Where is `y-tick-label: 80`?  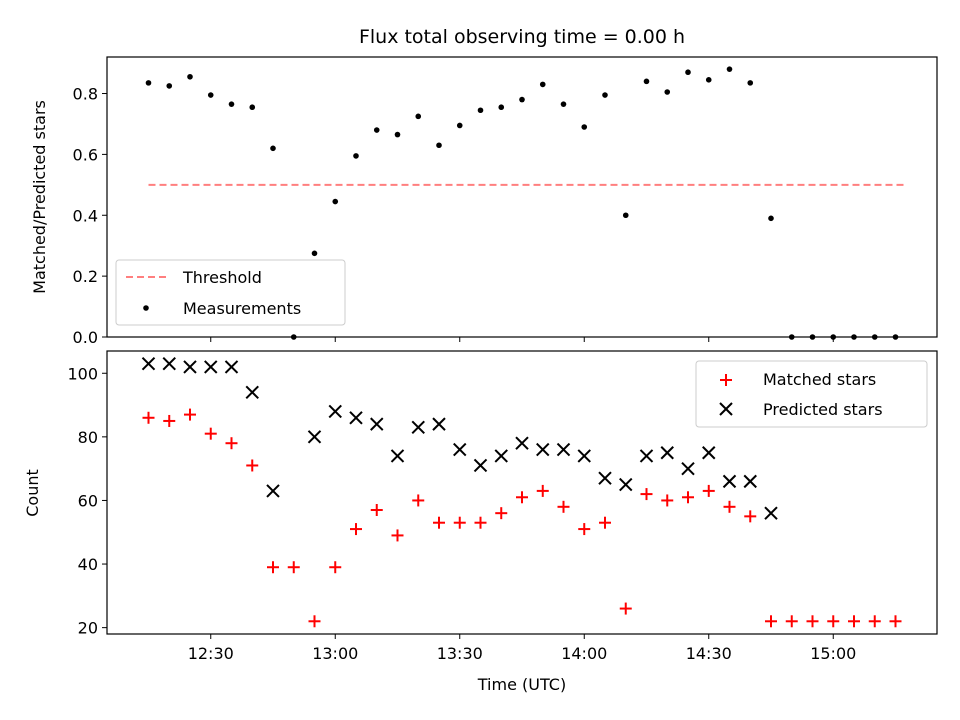 y-tick-label: 80 is located at coordinates (88, 437).